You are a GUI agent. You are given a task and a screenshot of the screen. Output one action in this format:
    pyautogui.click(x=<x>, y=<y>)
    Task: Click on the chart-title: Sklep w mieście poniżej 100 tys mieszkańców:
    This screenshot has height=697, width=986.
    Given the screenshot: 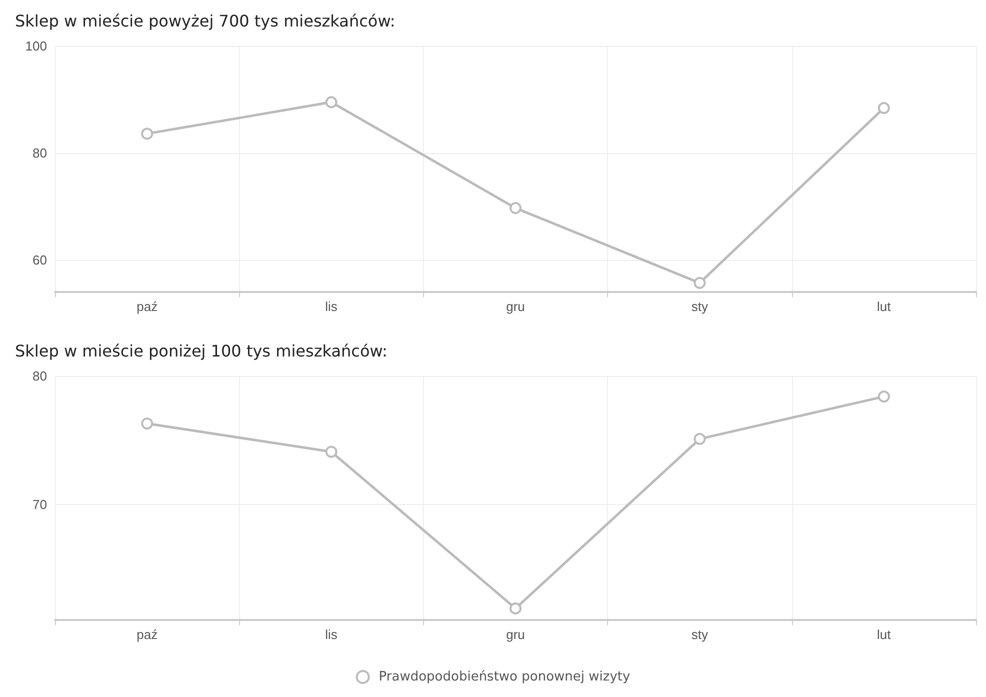 What is the action you would take?
    pyautogui.click(x=201, y=351)
    